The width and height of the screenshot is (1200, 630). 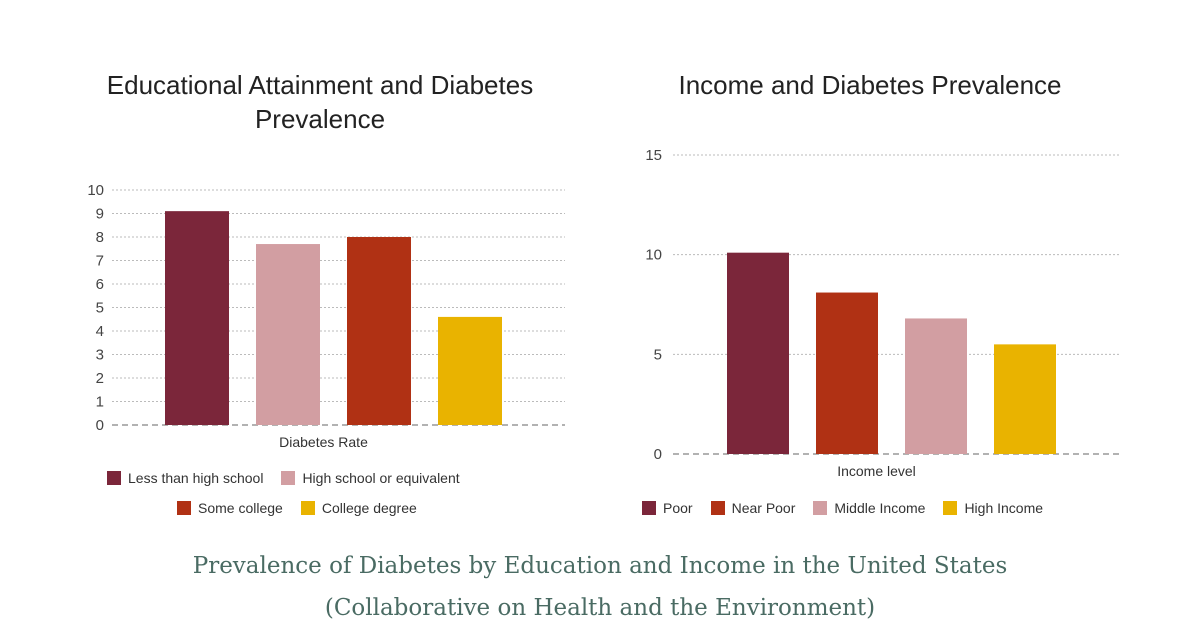 I want to click on legend-item: Some college, so click(x=230, y=508).